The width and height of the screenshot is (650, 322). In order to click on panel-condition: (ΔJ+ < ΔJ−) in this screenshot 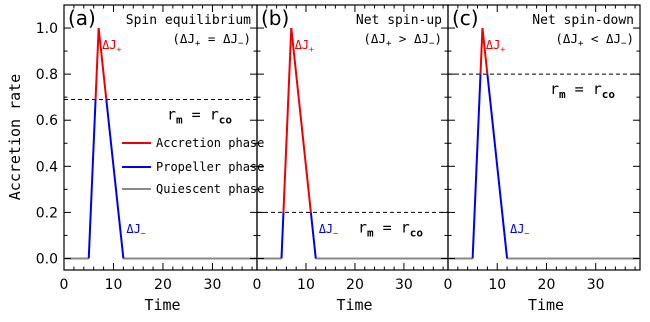, I will do `click(594, 40)`.